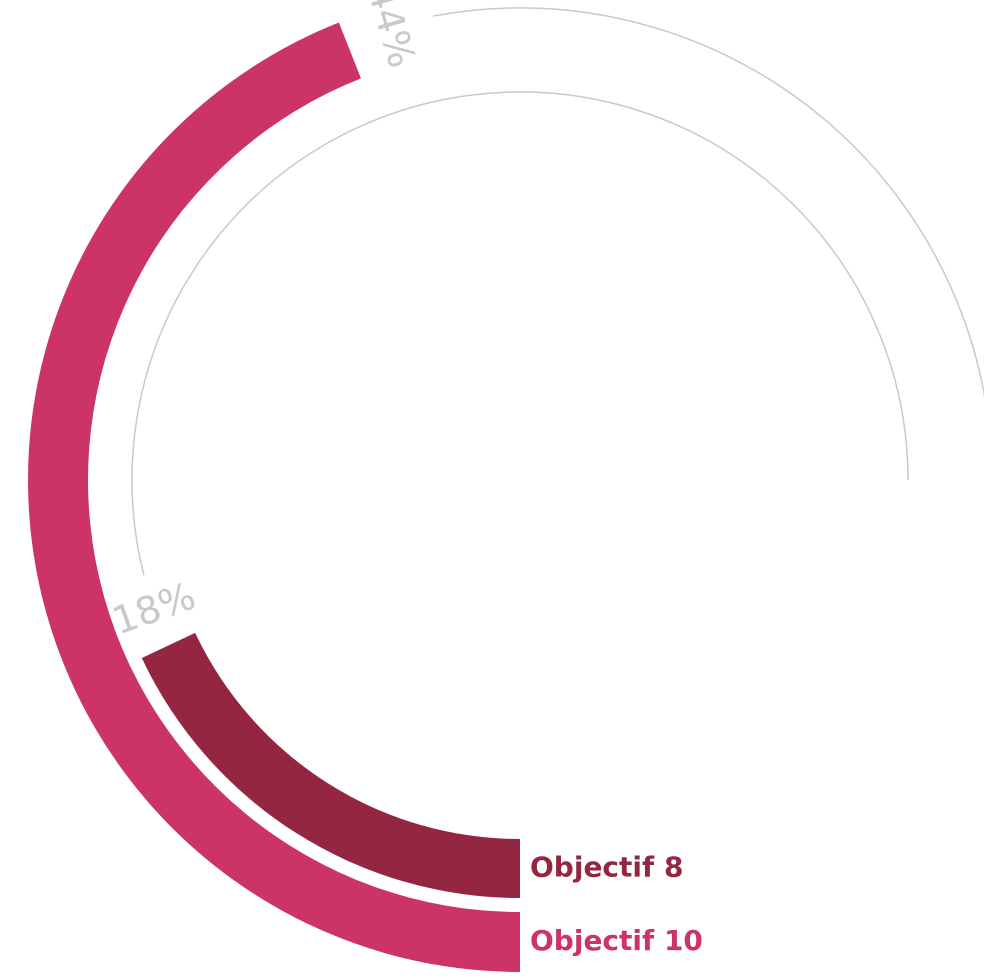  What do you see at coordinates (392, 36) in the screenshot?
I see `value-label-objectif-10: 44%` at bounding box center [392, 36].